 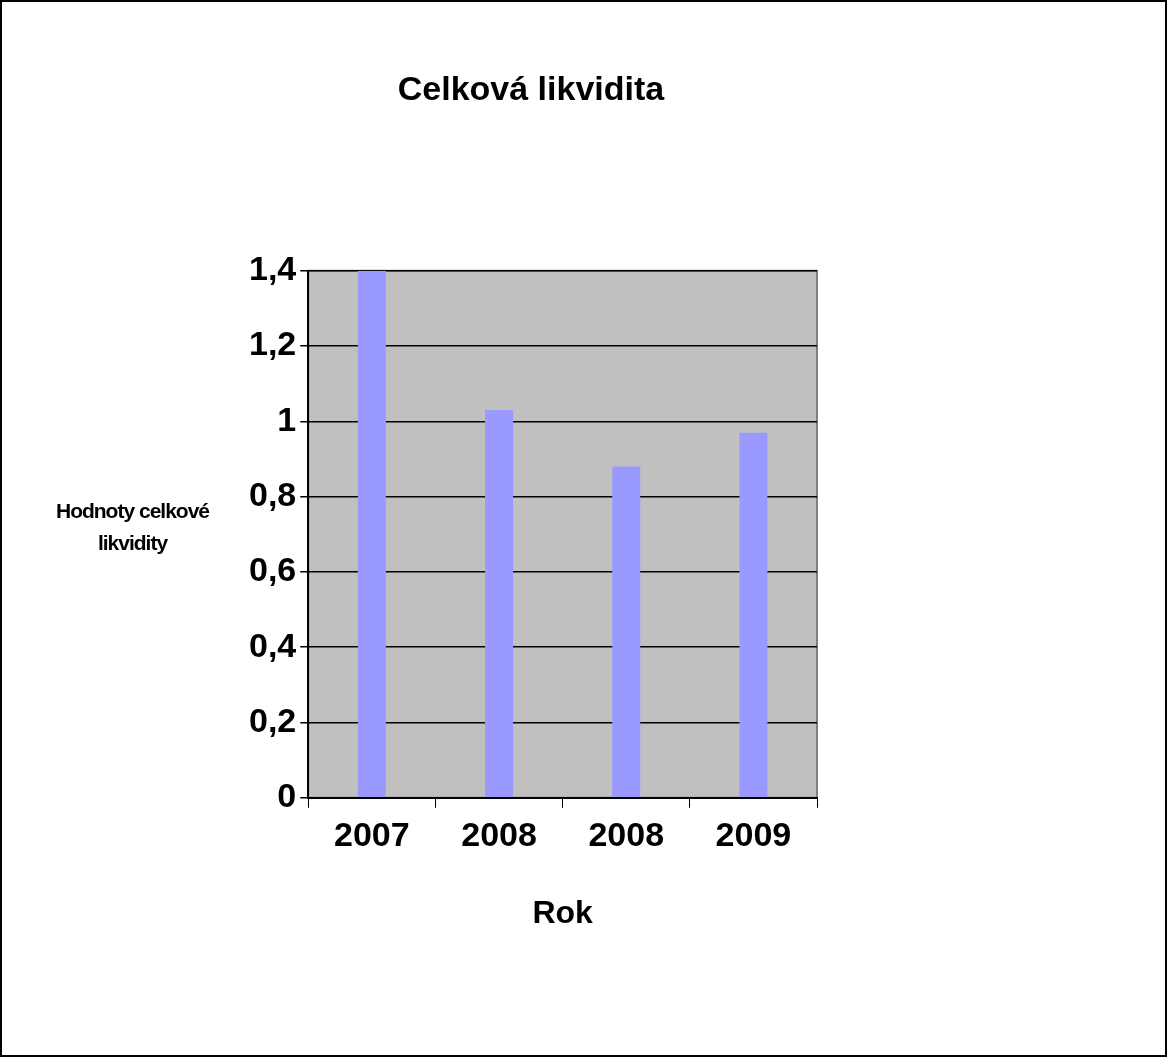 I want to click on y-tick-label: 0,2, so click(x=273, y=719).